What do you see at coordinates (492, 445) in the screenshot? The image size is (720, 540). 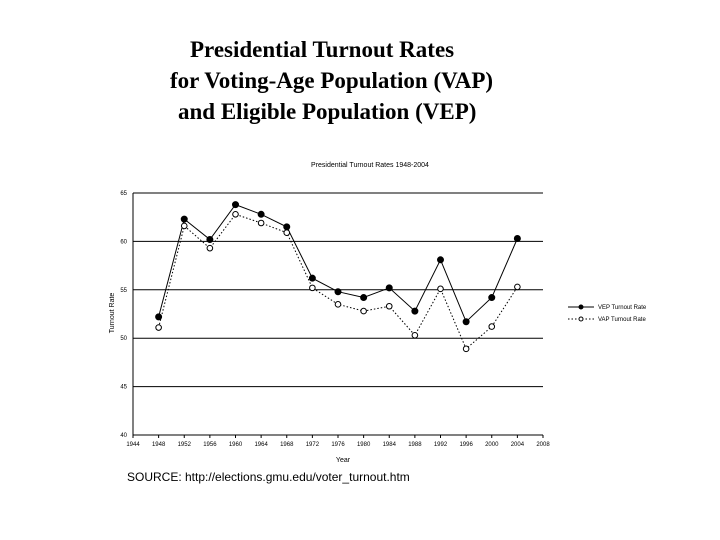 I see `x-tick-label: 2000` at bounding box center [492, 445].